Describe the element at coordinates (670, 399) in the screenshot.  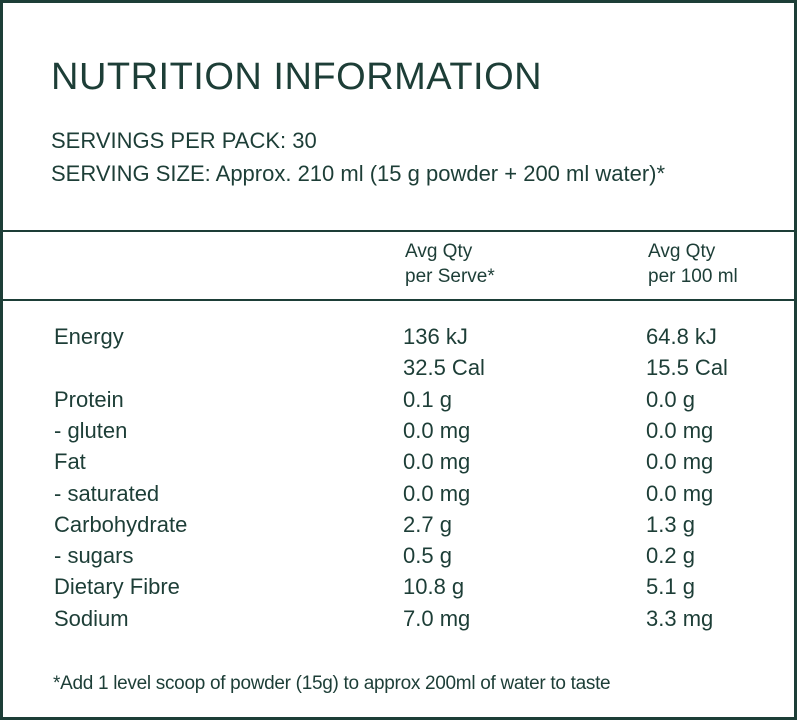
I see `nutrient-value: 0.0 g` at that location.